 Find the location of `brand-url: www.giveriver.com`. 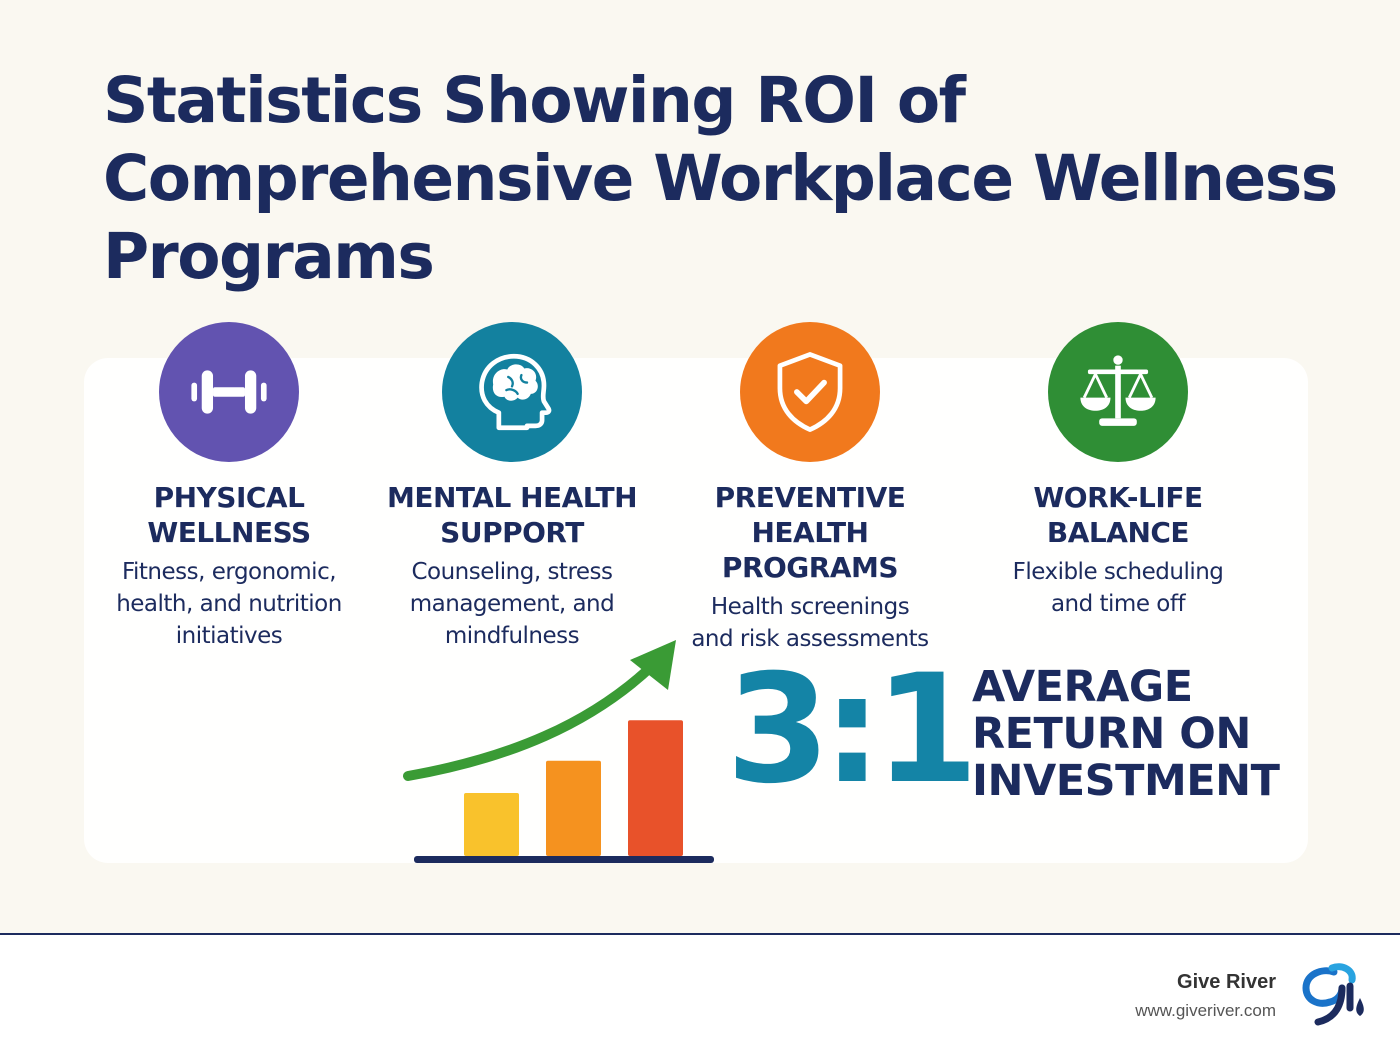

brand-url: www.giveriver.com is located at coordinates (1205, 1010).